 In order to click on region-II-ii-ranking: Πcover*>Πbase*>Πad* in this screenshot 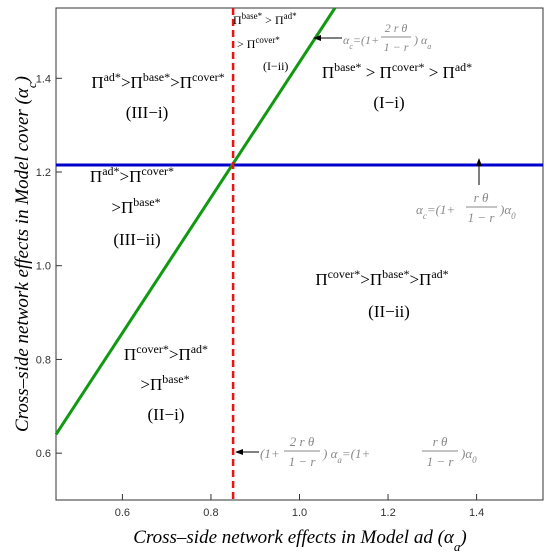, I will do `click(381, 278)`.